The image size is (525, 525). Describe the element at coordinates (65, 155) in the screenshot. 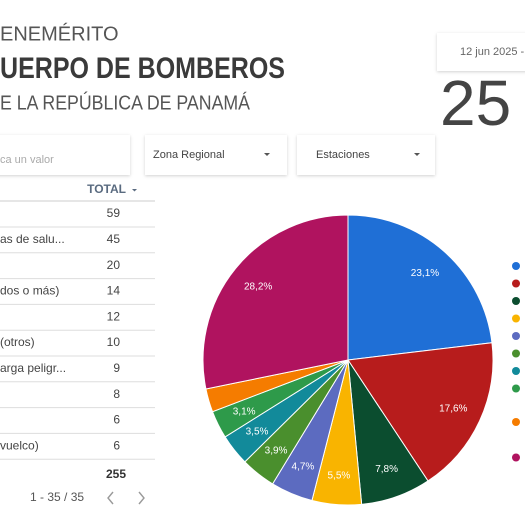

I see `search-box` at that location.